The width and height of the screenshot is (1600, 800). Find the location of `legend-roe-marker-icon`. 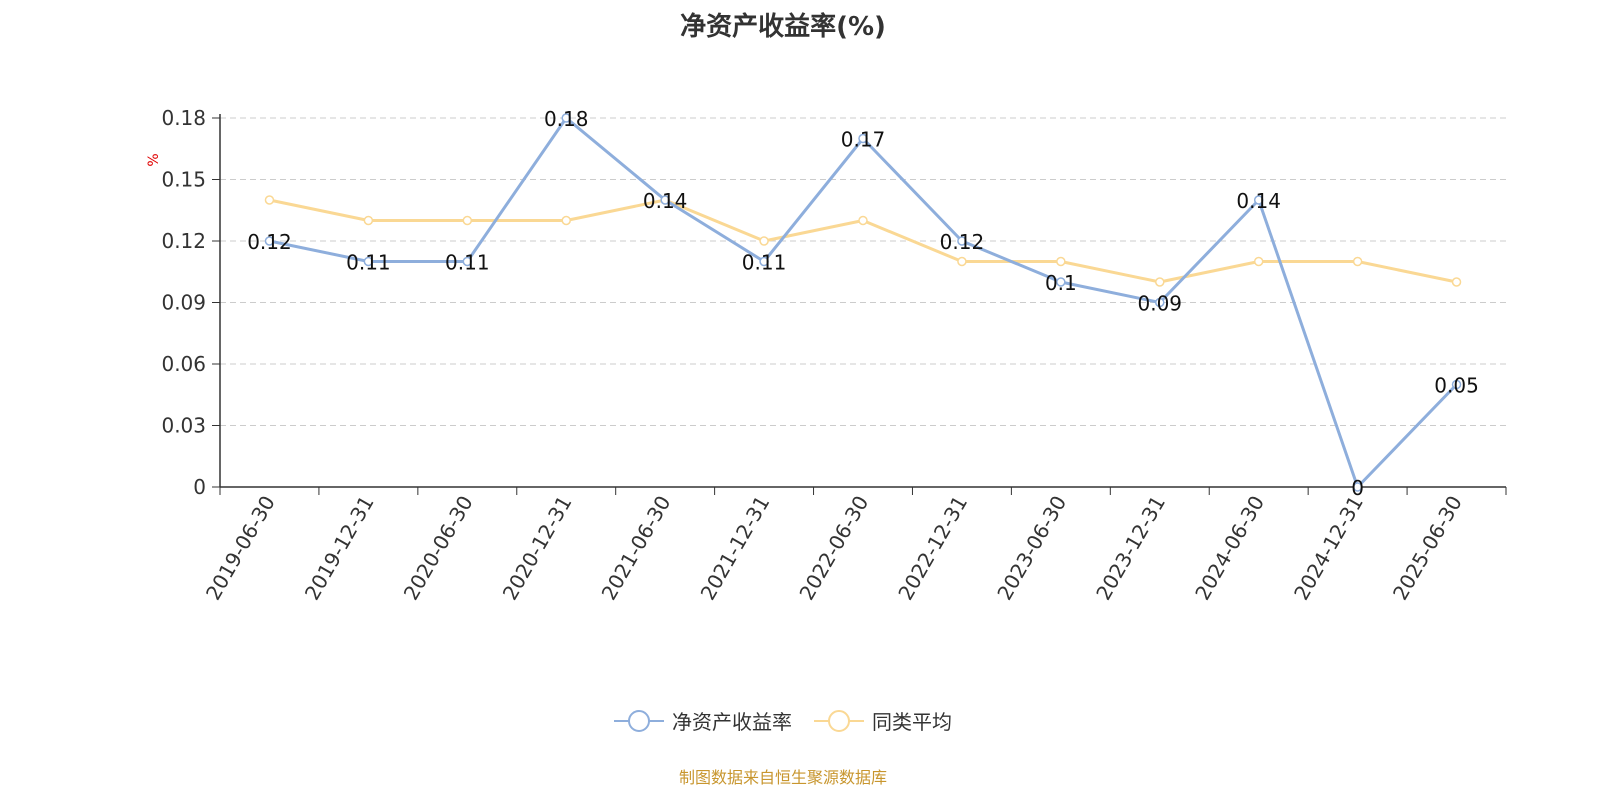

legend-roe-marker-icon is located at coordinates (639, 720).